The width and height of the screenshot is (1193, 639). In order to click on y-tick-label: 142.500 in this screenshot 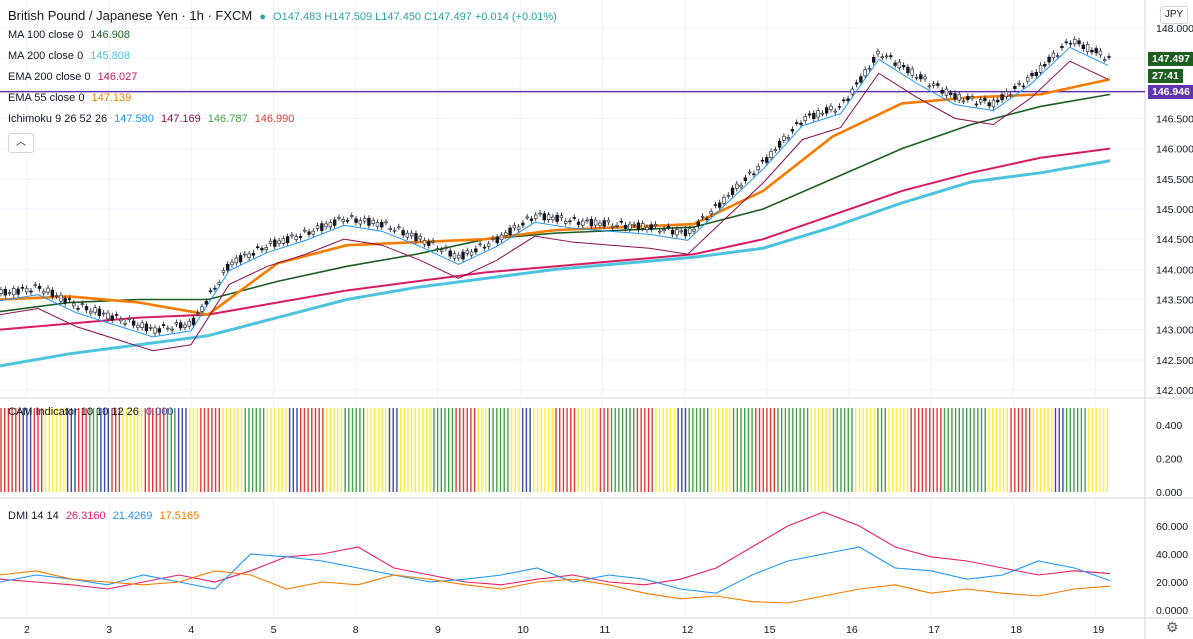, I will do `click(1174, 361)`.